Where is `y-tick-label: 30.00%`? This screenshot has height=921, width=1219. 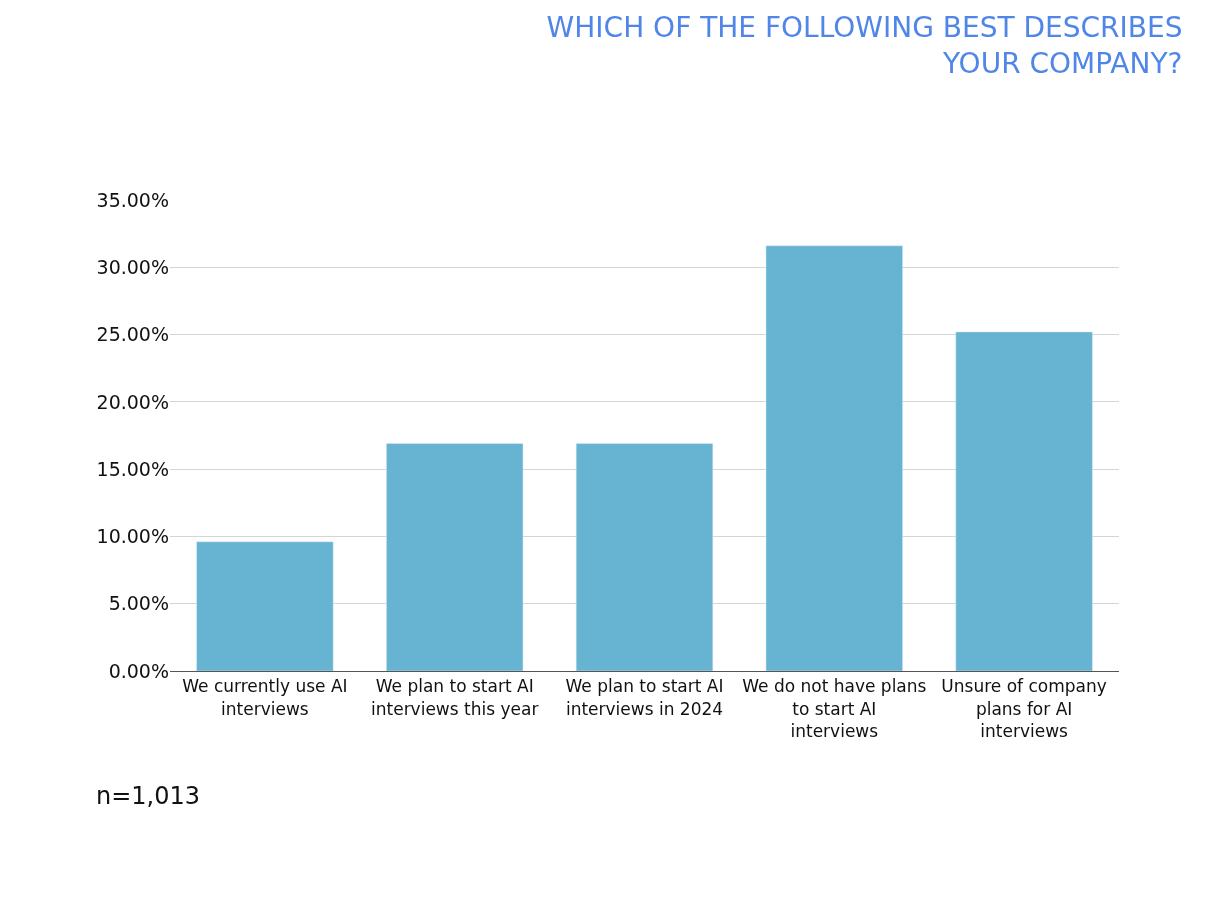 y-tick-label: 30.00% is located at coordinates (132, 266).